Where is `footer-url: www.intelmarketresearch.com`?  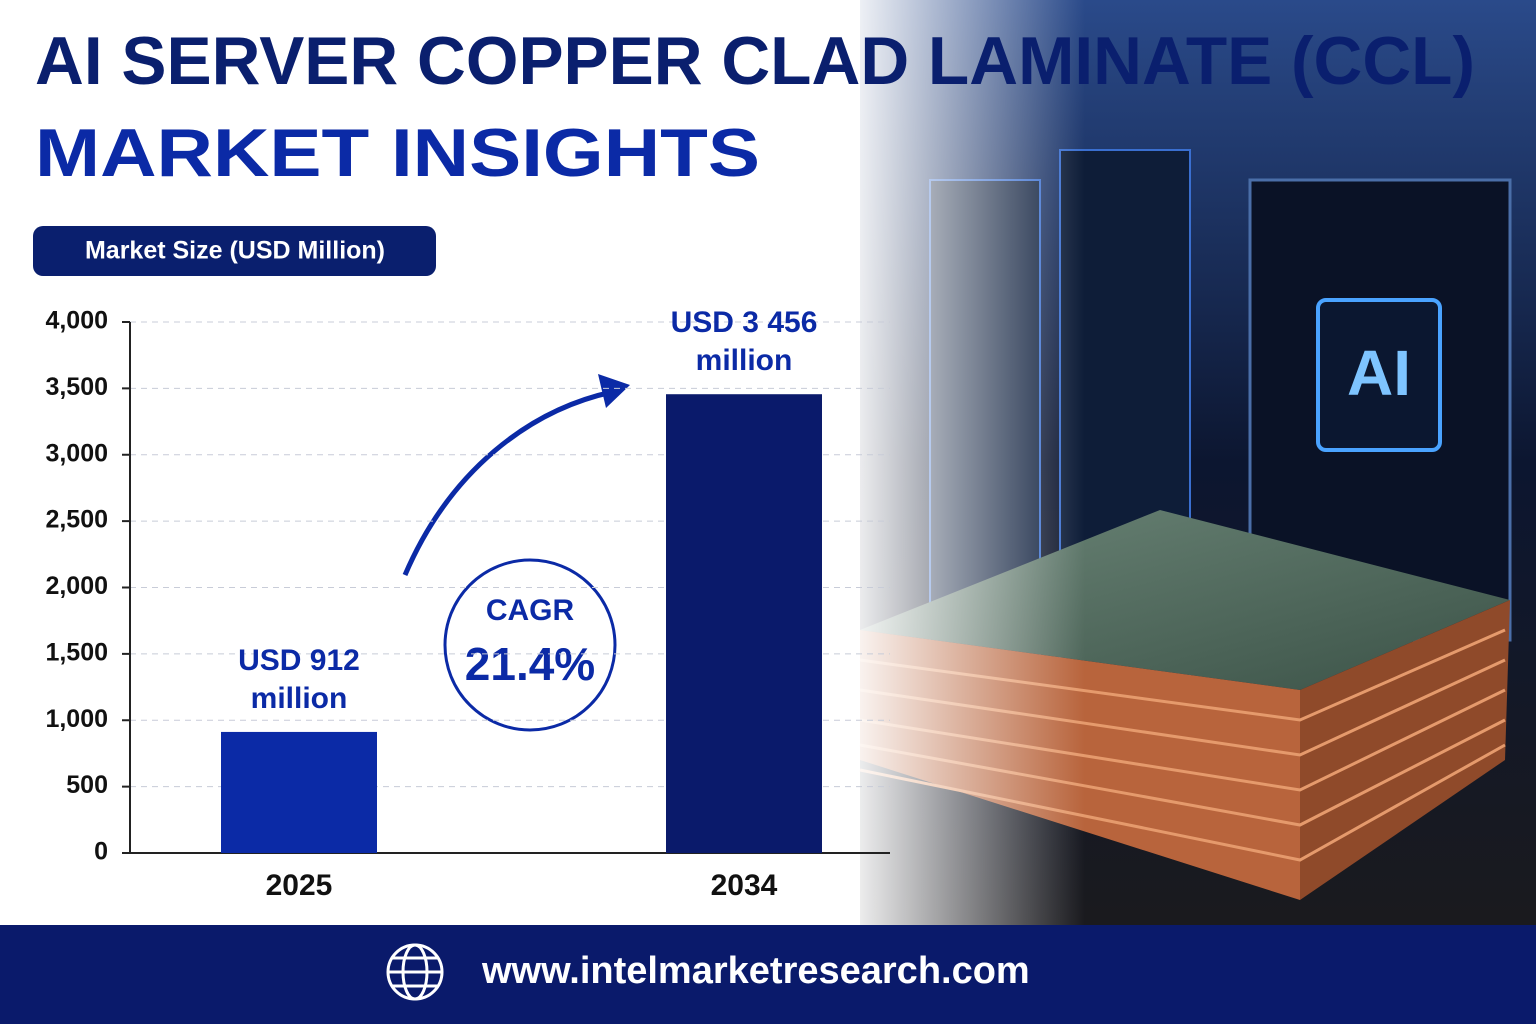
footer-url: www.intelmarketresearch.com is located at coordinates (755, 971).